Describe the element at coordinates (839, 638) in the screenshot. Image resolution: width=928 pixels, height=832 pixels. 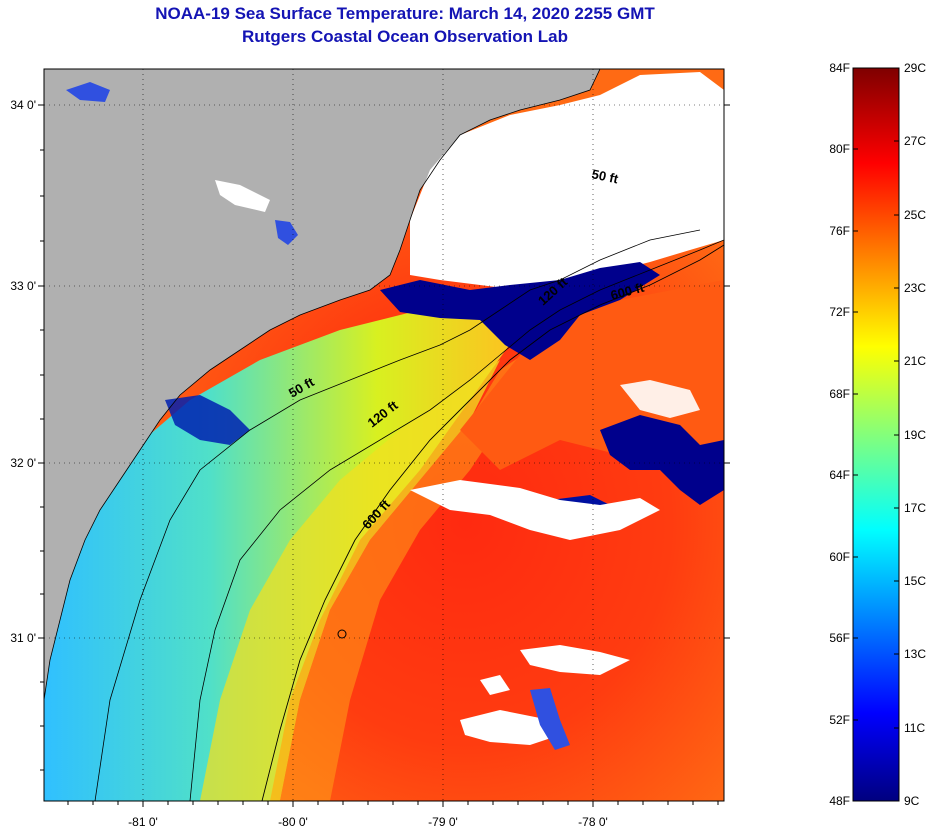
I see `colorbar-f-label: 56F` at that location.